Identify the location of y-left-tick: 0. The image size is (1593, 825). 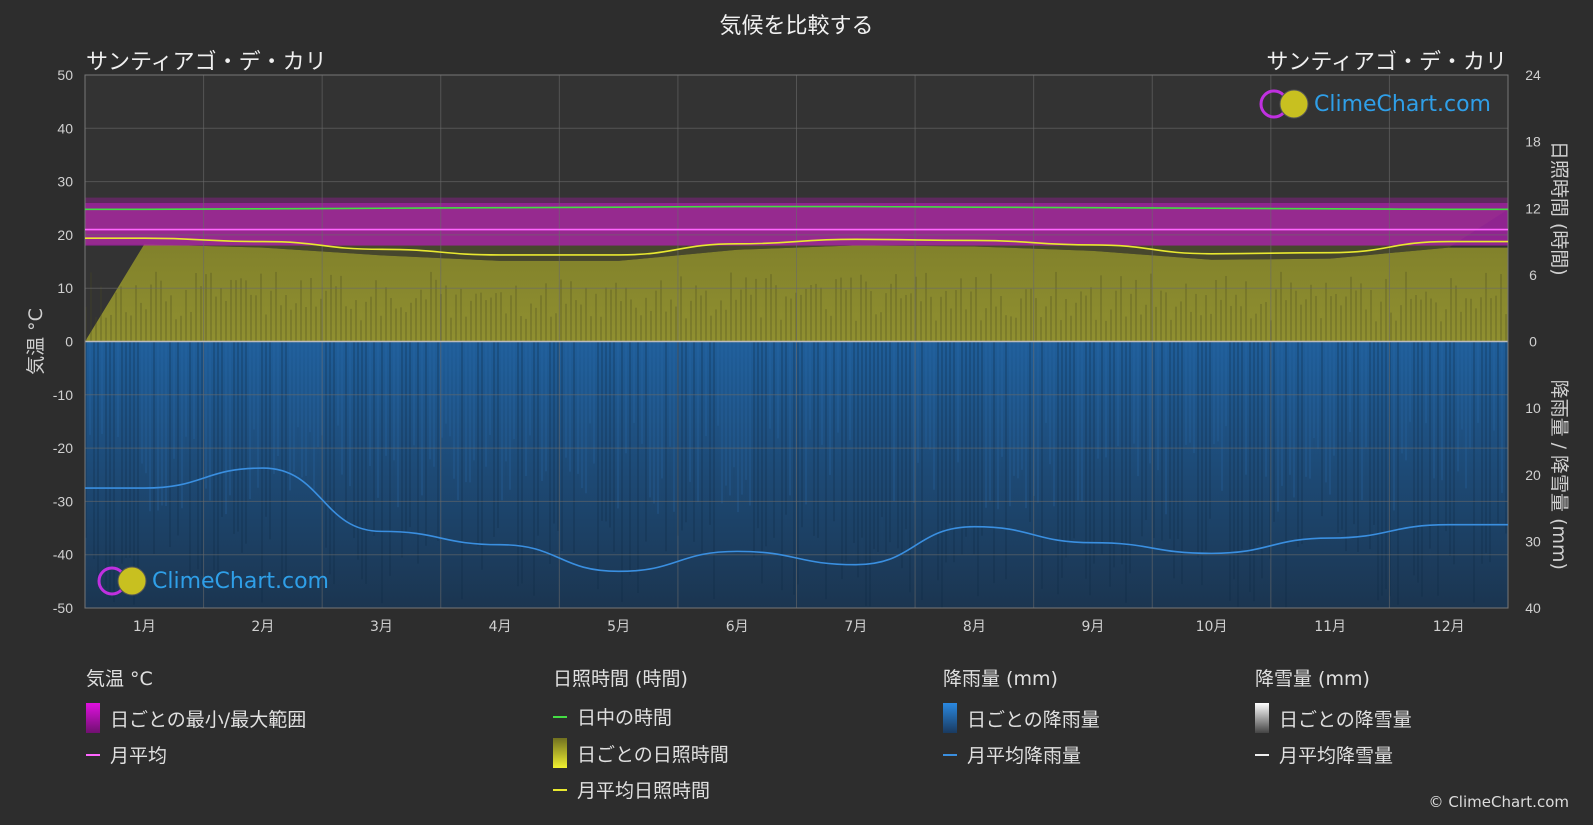
(69, 342).